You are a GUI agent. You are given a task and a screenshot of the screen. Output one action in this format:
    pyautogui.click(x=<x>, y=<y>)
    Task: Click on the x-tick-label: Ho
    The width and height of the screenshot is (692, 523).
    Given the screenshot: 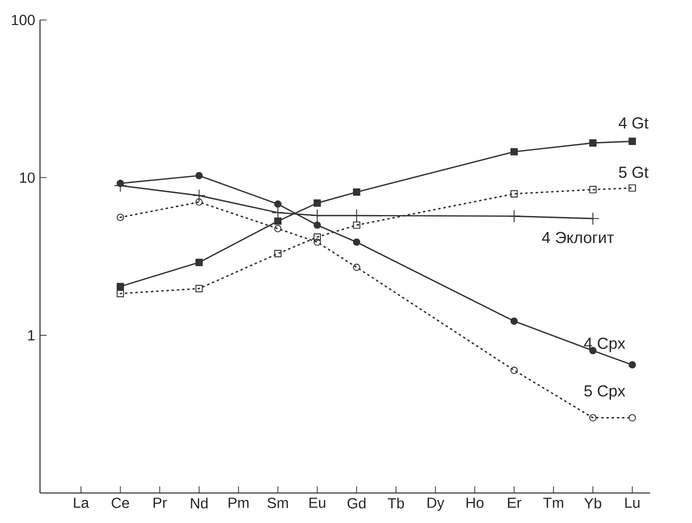 What is the action you would take?
    pyautogui.click(x=475, y=503)
    